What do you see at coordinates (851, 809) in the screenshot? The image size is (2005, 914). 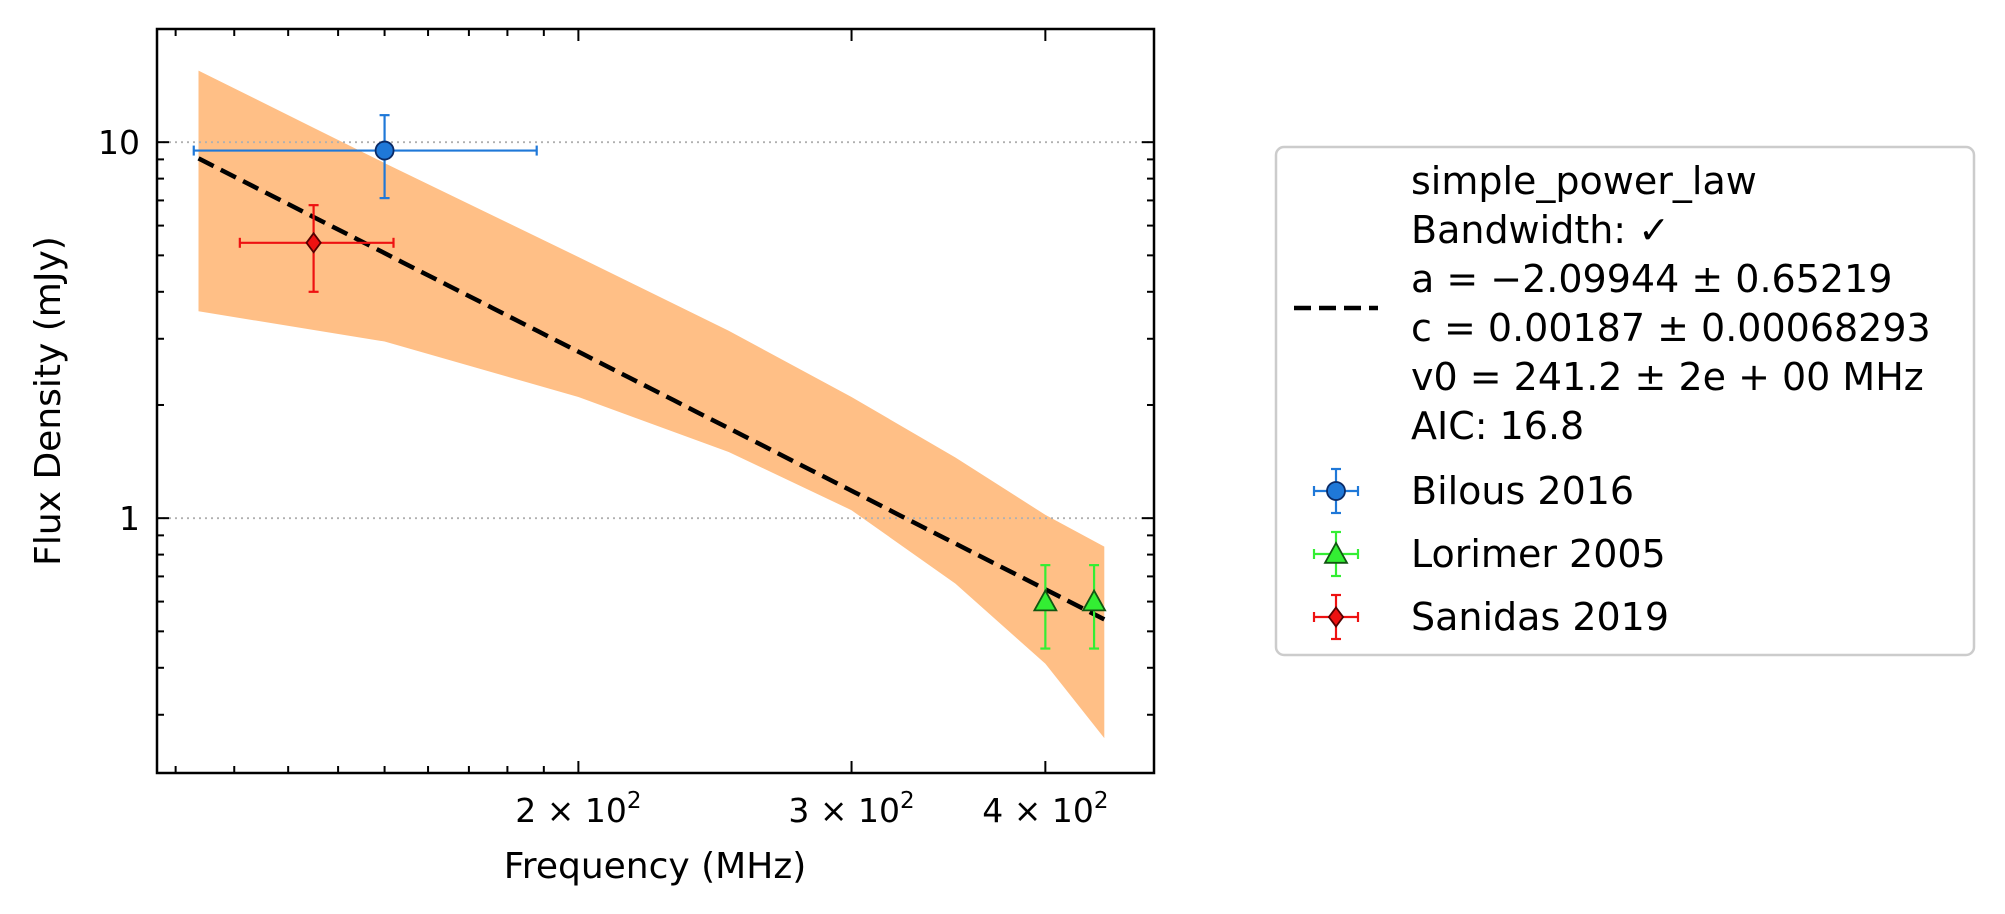 I see `x-tick-label-300: 3 × 102` at bounding box center [851, 809].